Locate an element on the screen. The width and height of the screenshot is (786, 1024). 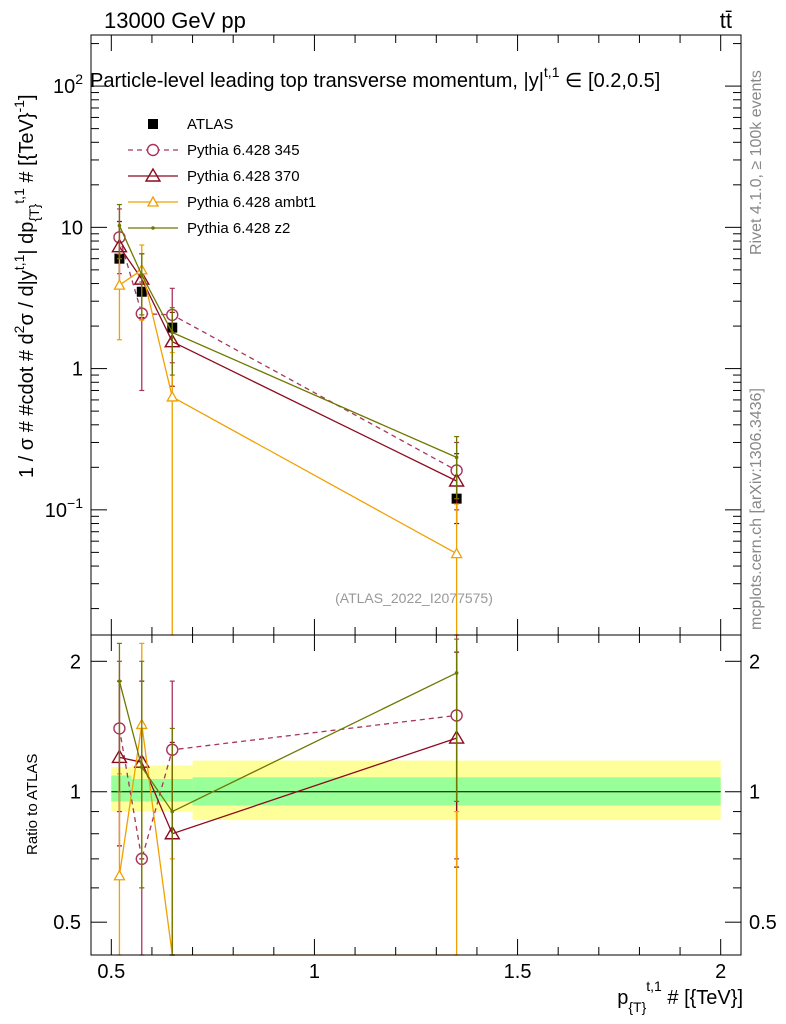
legend-label-atlas: ATLAS is located at coordinates (210, 124).